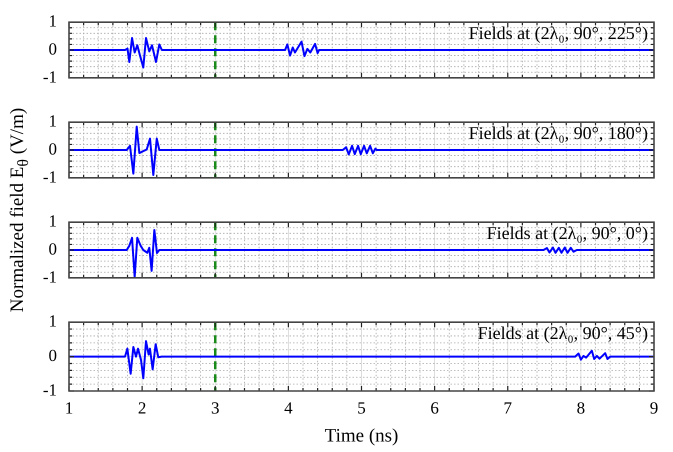  What do you see at coordinates (508, 408) in the screenshot?
I see `x-tick-label: 7` at bounding box center [508, 408].